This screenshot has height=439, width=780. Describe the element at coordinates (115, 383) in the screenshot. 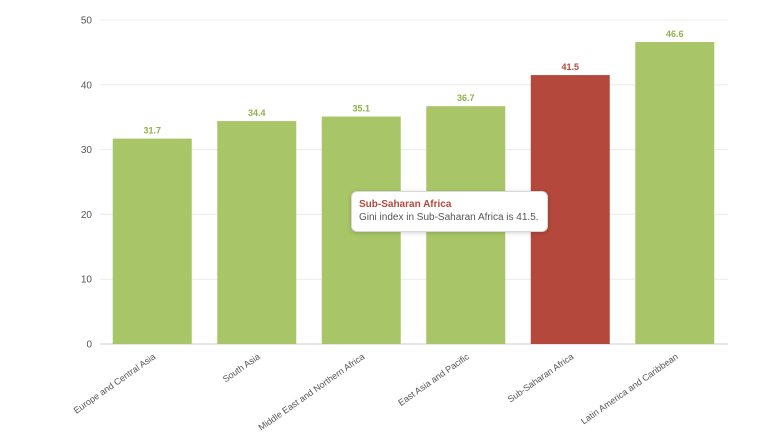

I see `x-category-label: Europe and Central Asia` at that location.